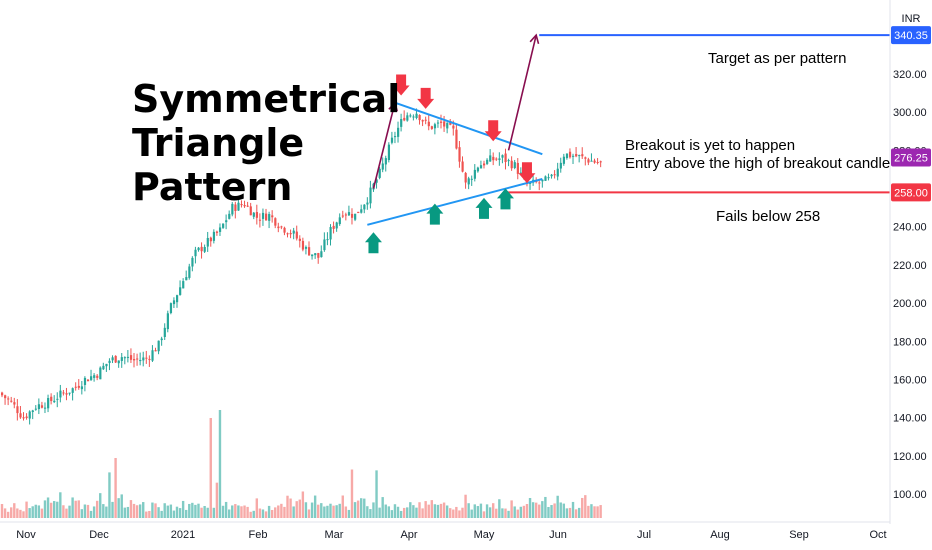 Image resolution: width=932 pixels, height=550 pixels. I want to click on pattern-projection-arrow, so click(384, 145).